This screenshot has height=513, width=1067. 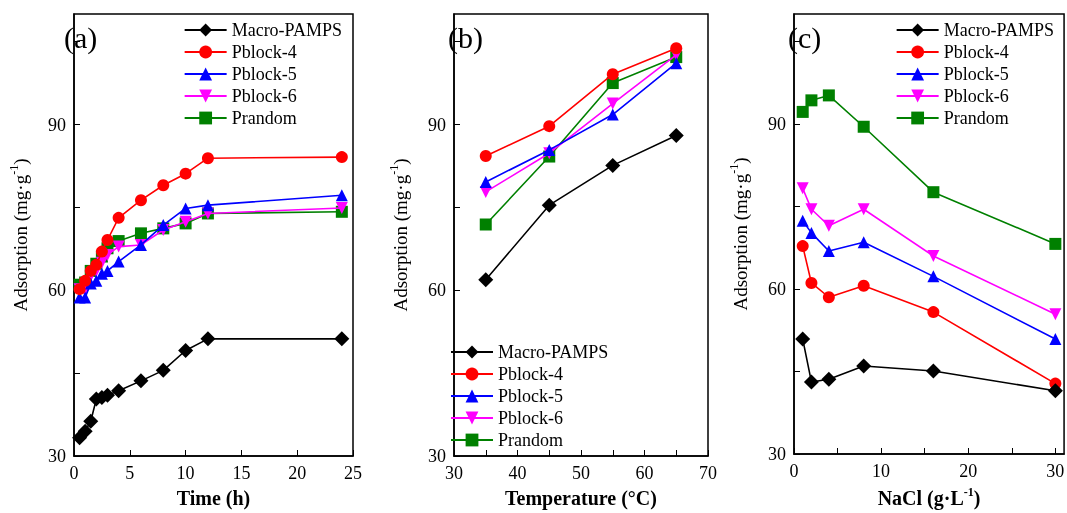 I want to click on x-tick-label: 20, so click(x=968, y=471).